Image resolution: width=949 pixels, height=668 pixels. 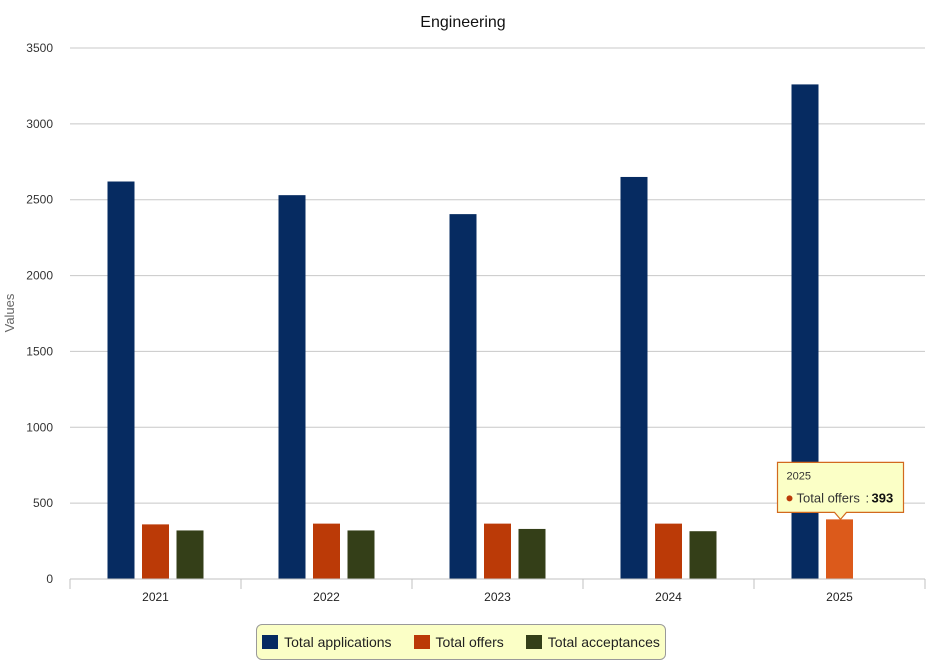 I want to click on x-axis: 2021 2022 2023 2024 2025, so click(x=497, y=591).